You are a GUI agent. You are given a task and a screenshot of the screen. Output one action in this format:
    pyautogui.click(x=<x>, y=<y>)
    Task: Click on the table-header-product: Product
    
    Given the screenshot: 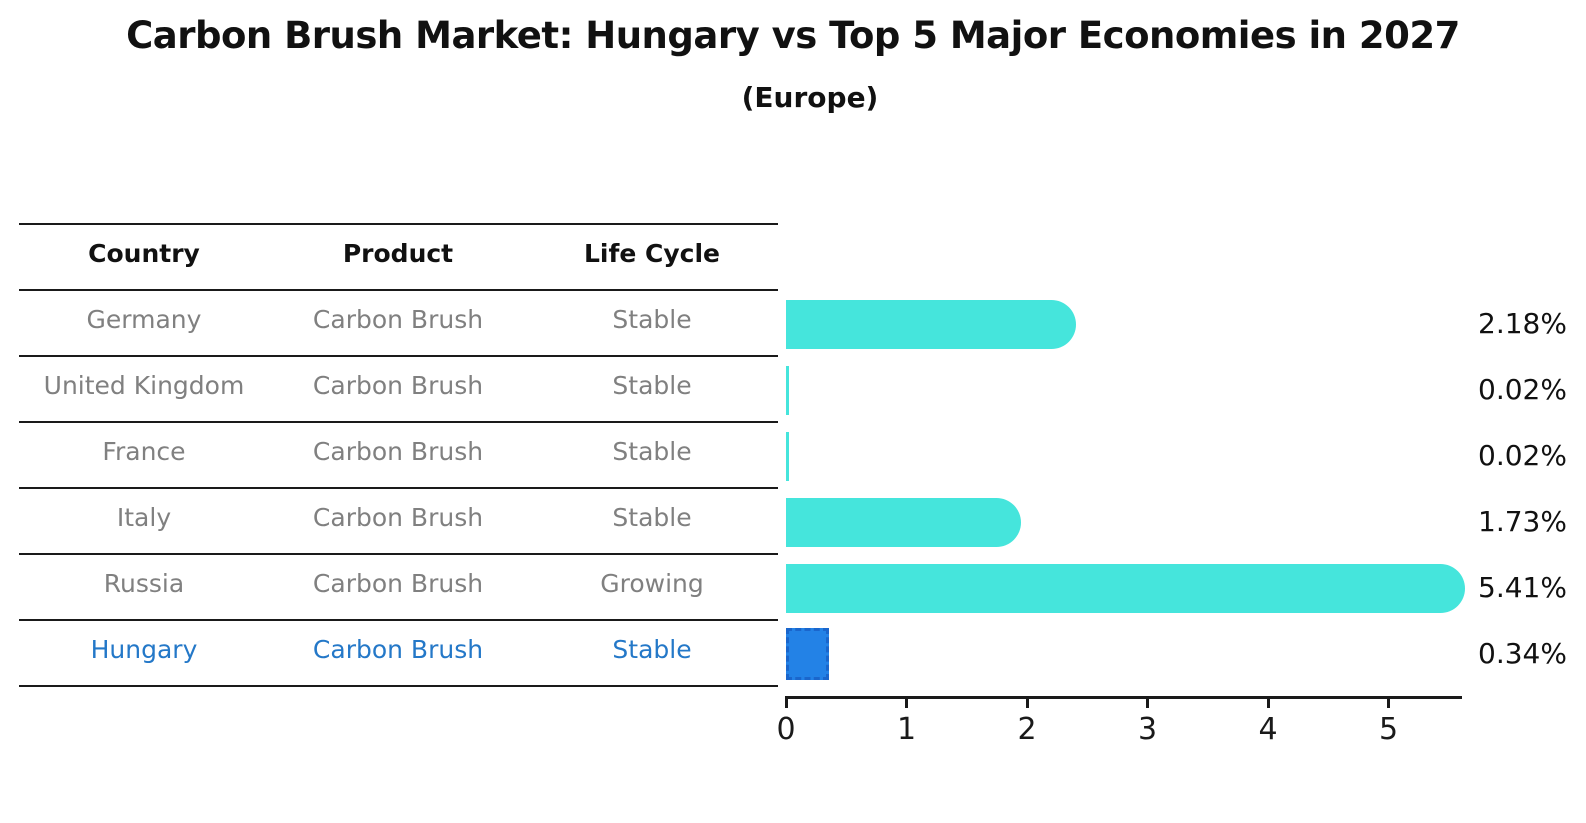 What is the action you would take?
    pyautogui.click(x=398, y=253)
    